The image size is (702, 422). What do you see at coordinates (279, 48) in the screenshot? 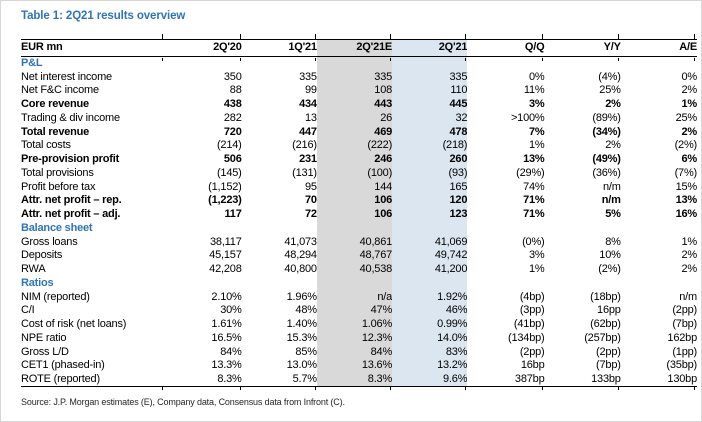
I see `column-header-1q-21: 1Q'21` at bounding box center [279, 48].